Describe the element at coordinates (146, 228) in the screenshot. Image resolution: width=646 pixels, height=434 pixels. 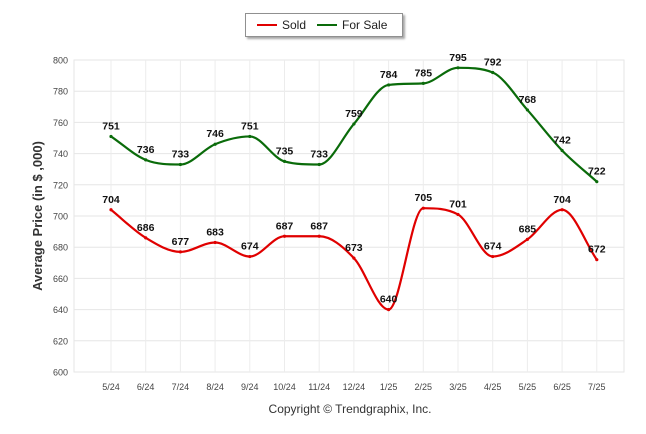
I see `data-label-sold: 686` at that location.